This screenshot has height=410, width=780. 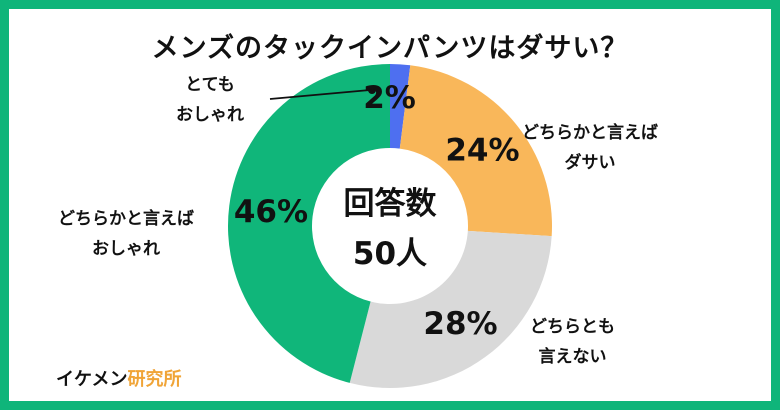 What do you see at coordinates (590, 148) in the screenshot?
I see `slice-label-dasai: どちらかと言えば ダサい` at bounding box center [590, 148].